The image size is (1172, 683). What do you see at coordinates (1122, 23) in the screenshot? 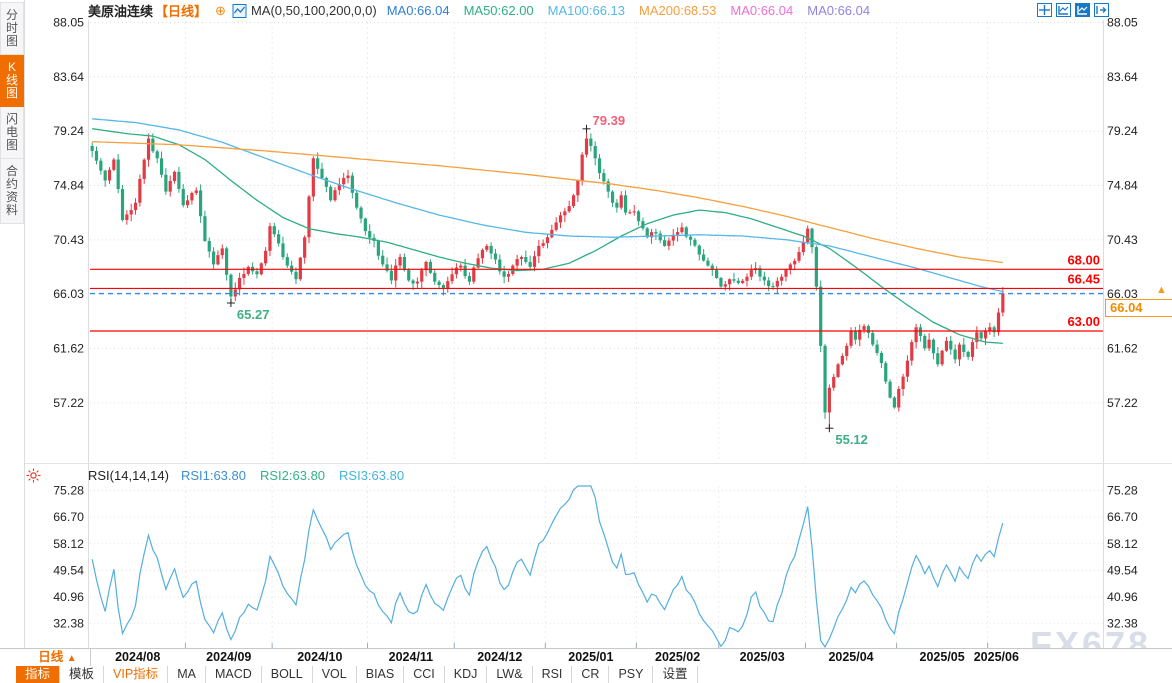
I see `price-axis-label-right: 88.05` at bounding box center [1122, 23].